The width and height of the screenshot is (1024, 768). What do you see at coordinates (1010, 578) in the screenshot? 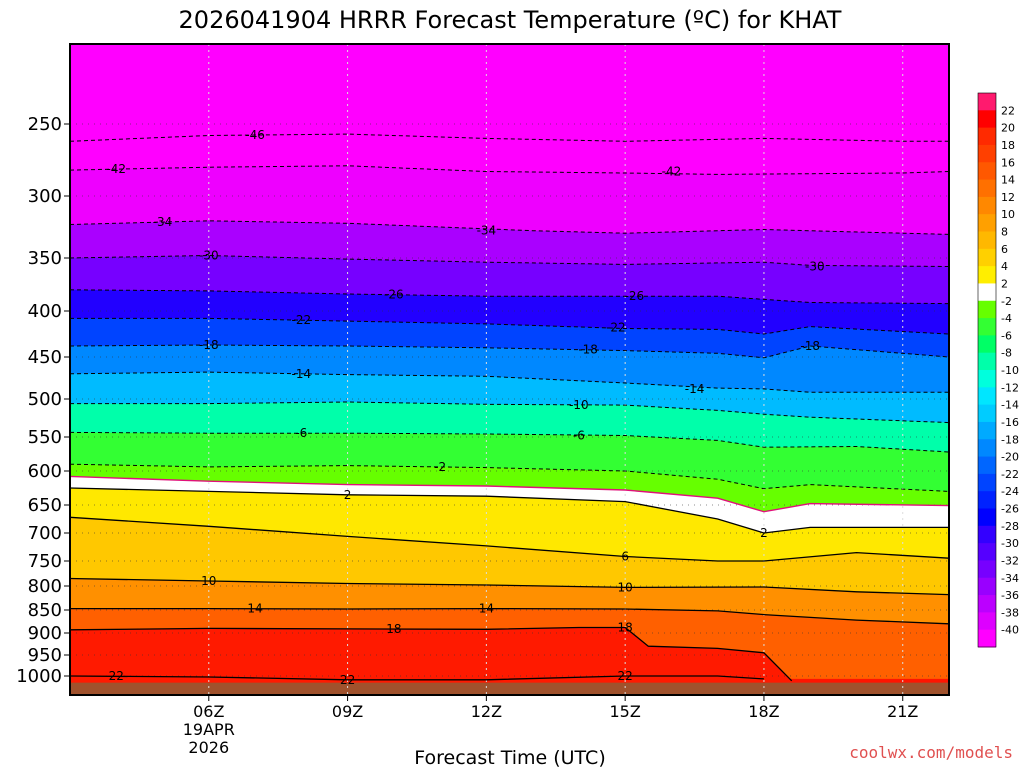
I see `colorbar-label: -34` at bounding box center [1010, 578].